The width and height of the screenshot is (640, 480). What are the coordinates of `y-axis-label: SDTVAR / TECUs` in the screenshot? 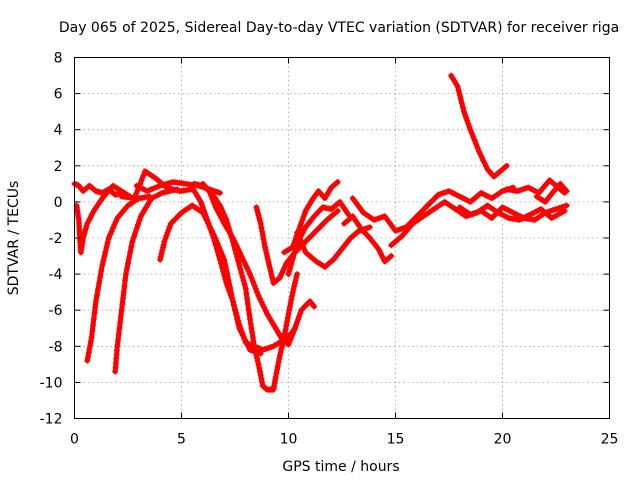 It's located at (14, 238).